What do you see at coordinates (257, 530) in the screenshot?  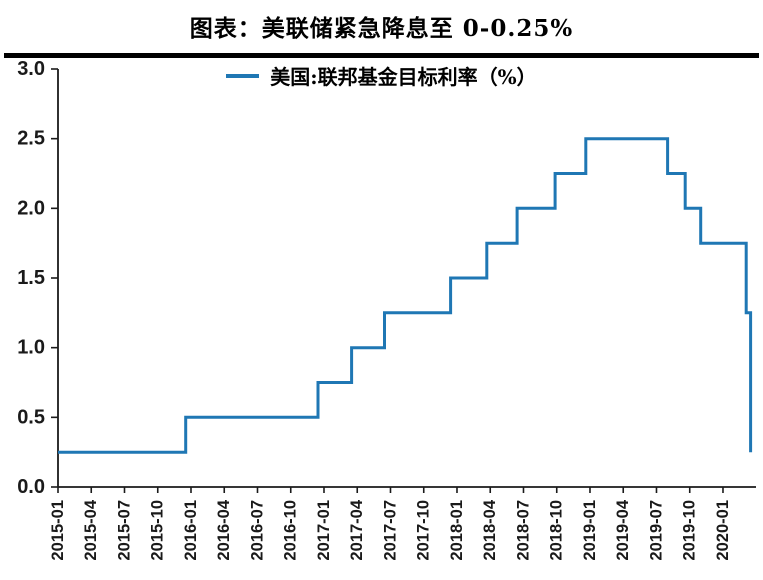 I see `x-tick-label: 2016-07` at bounding box center [257, 530].